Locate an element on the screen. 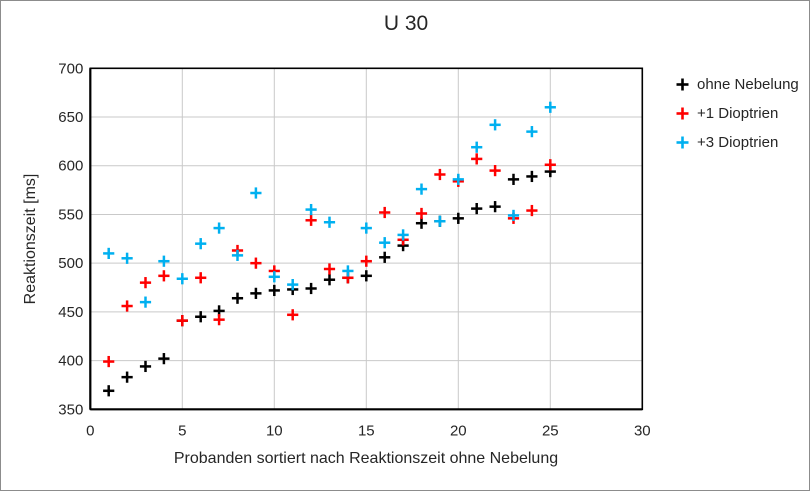  y-tick-label: 500 is located at coordinates (70, 263).